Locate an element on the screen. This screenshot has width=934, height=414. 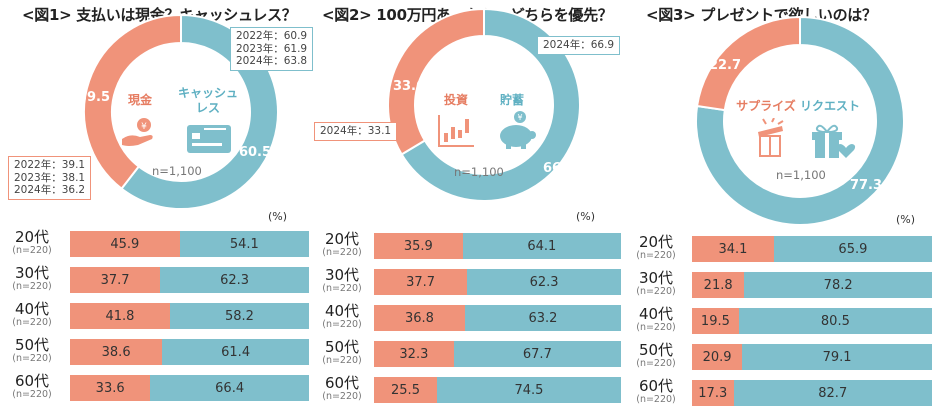
bar-segment-2: 64.1 is located at coordinates (541, 246).